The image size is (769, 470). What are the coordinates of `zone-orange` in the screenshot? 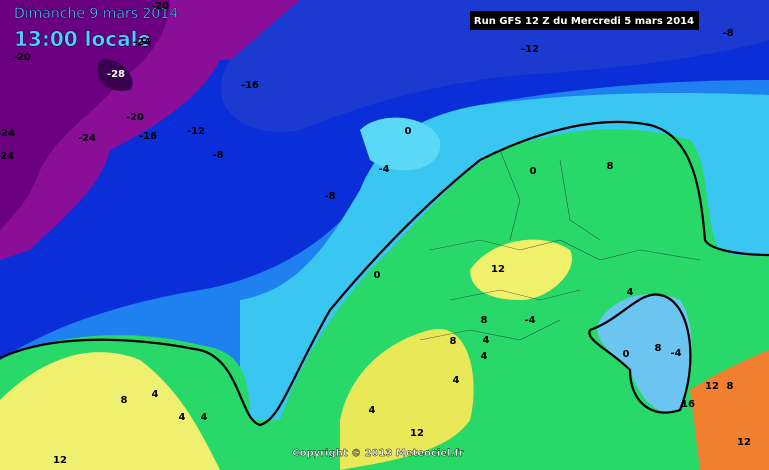 It's located at (729, 410).